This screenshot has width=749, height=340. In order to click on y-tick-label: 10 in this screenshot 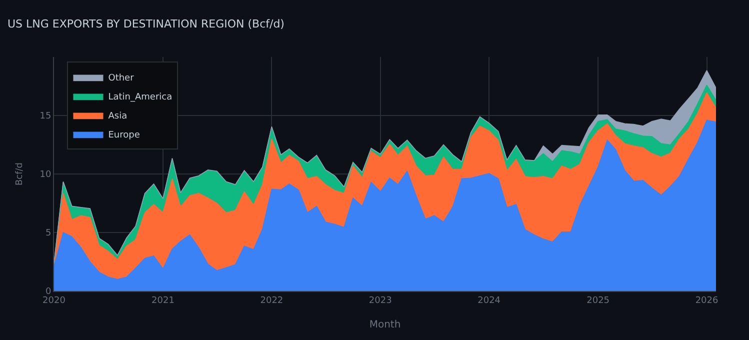, I will do `click(46, 175)`.